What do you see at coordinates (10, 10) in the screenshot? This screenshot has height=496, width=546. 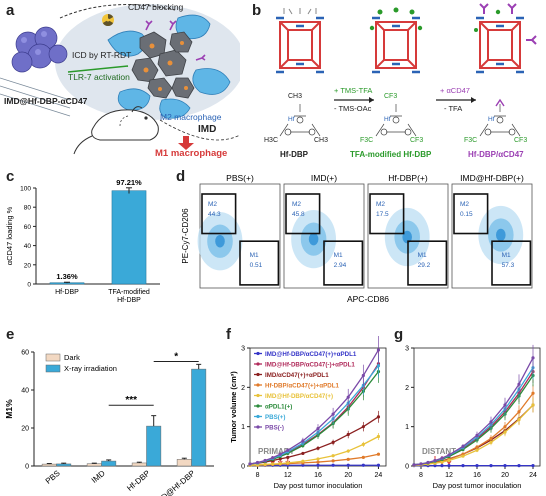 I see `panel-letter-a: a` at bounding box center [10, 10].